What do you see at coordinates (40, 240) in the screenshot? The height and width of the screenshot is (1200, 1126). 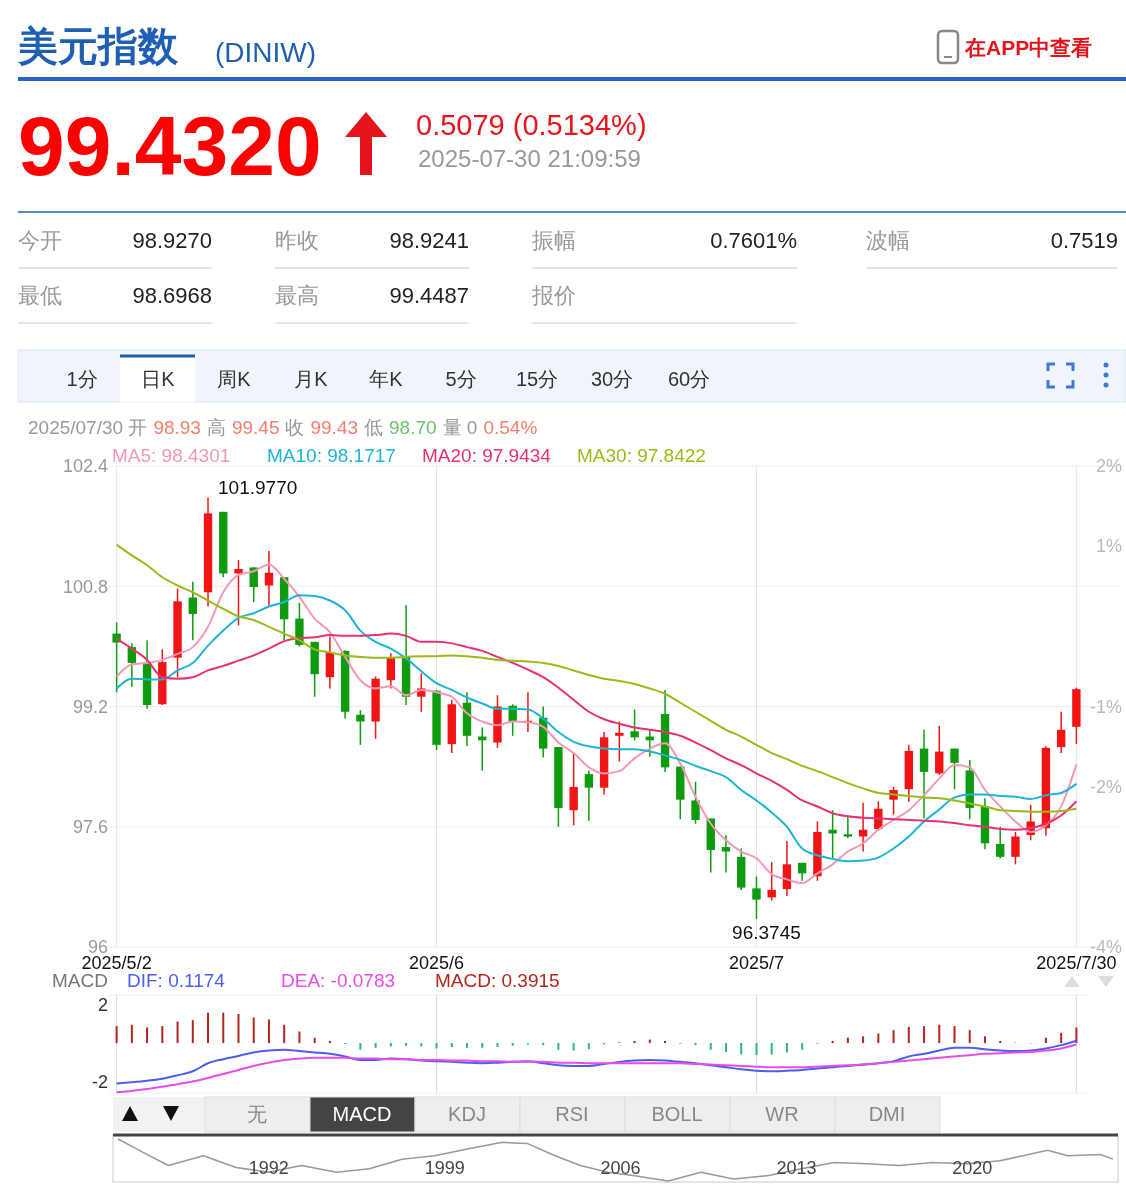 I see `text: 今开` at bounding box center [40, 240].